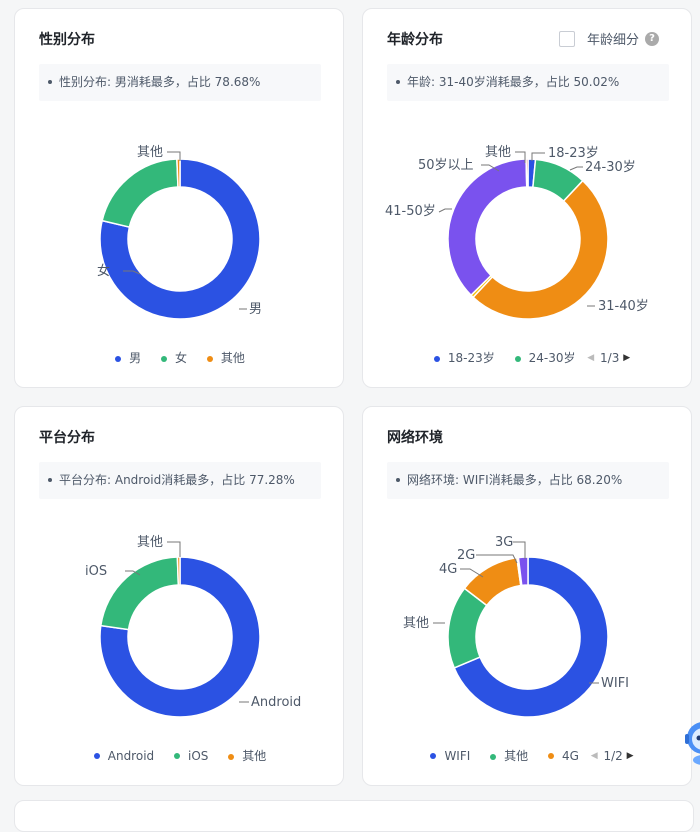  What do you see at coordinates (615, 683) in the screenshot?
I see `label-wifi: WIFI` at bounding box center [615, 683].